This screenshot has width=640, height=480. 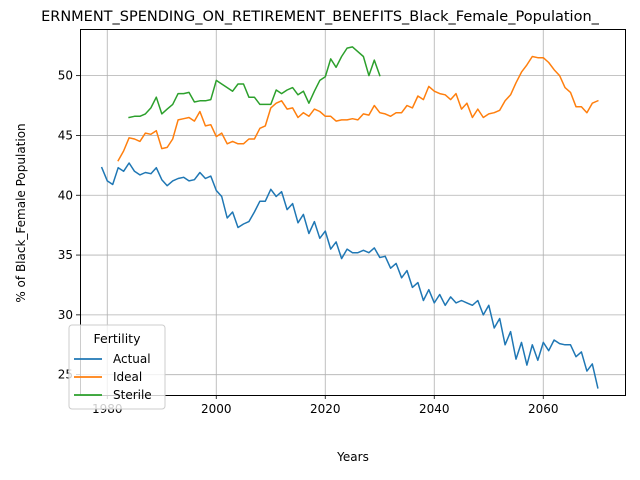 I want to click on y-tick-label: 30, so click(x=65, y=315).